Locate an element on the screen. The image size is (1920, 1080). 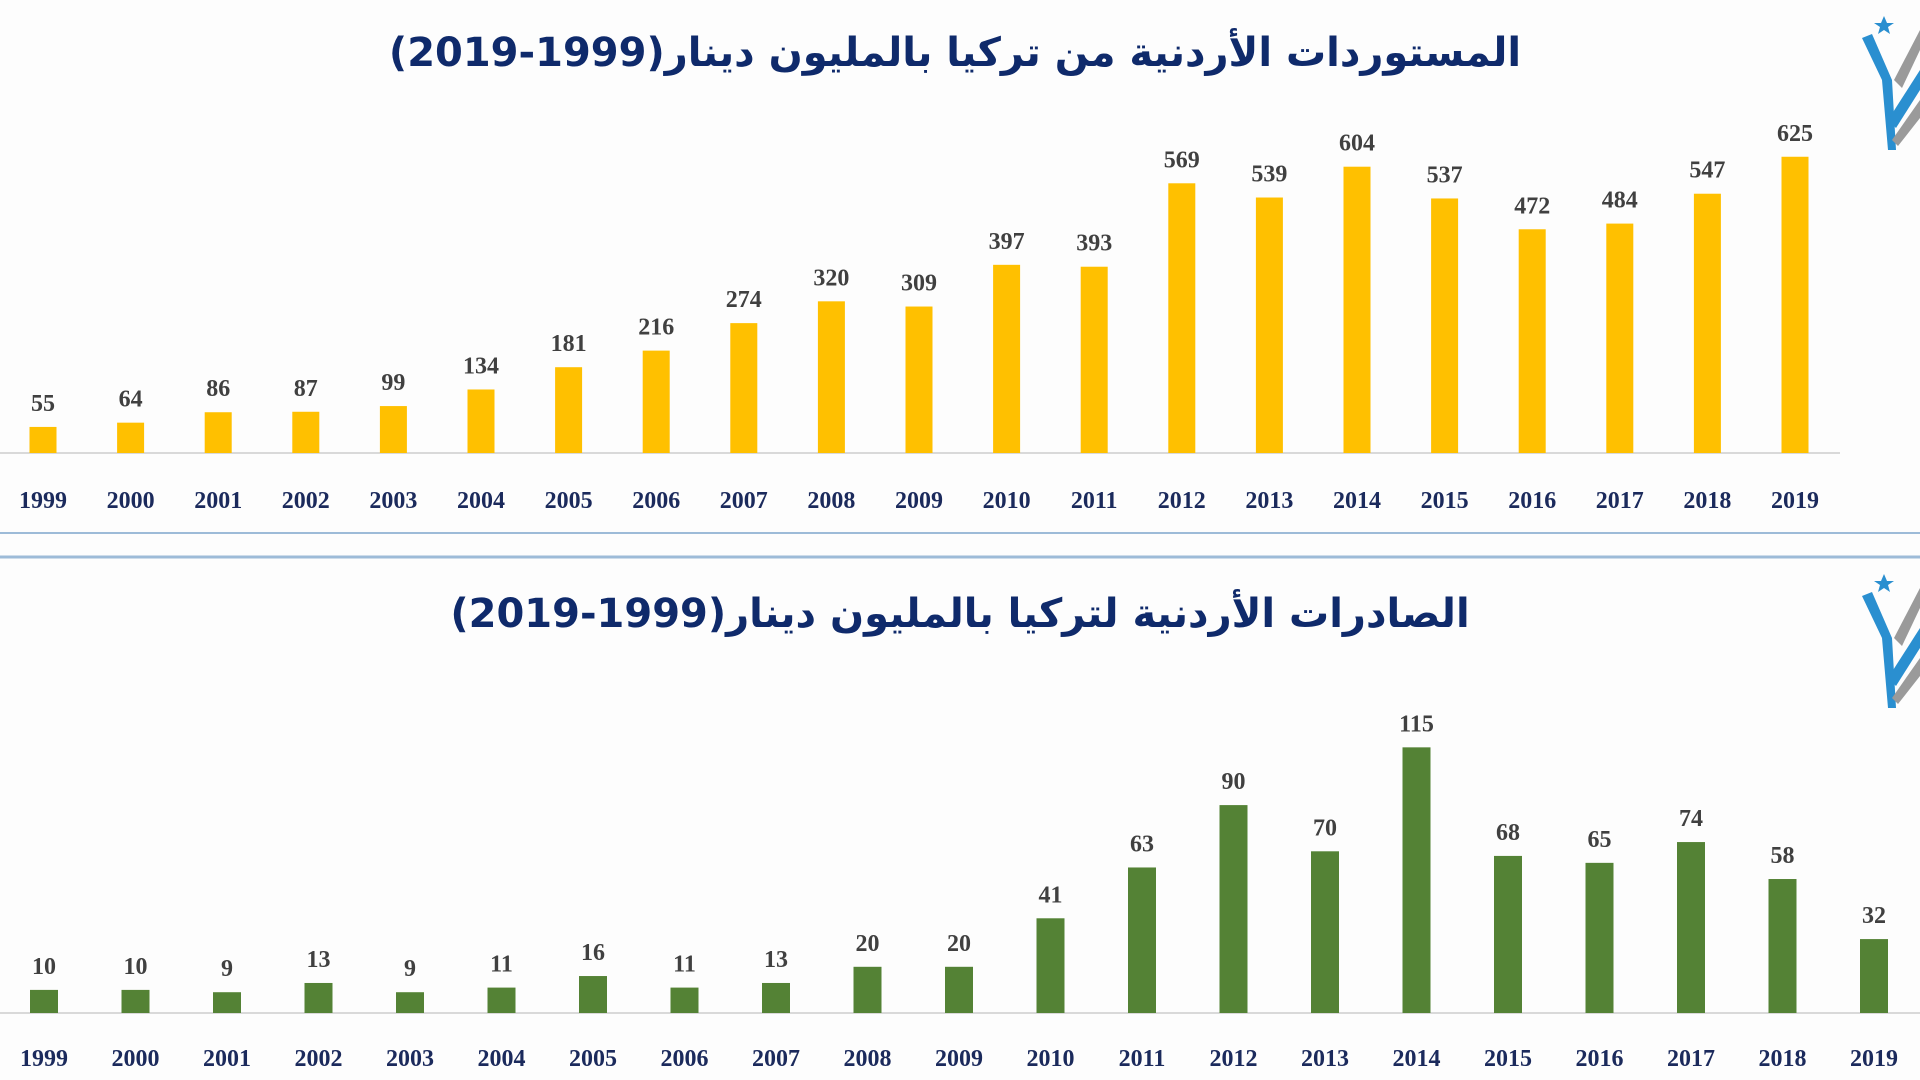
data-label-2019: 625 is located at coordinates (1795, 134).